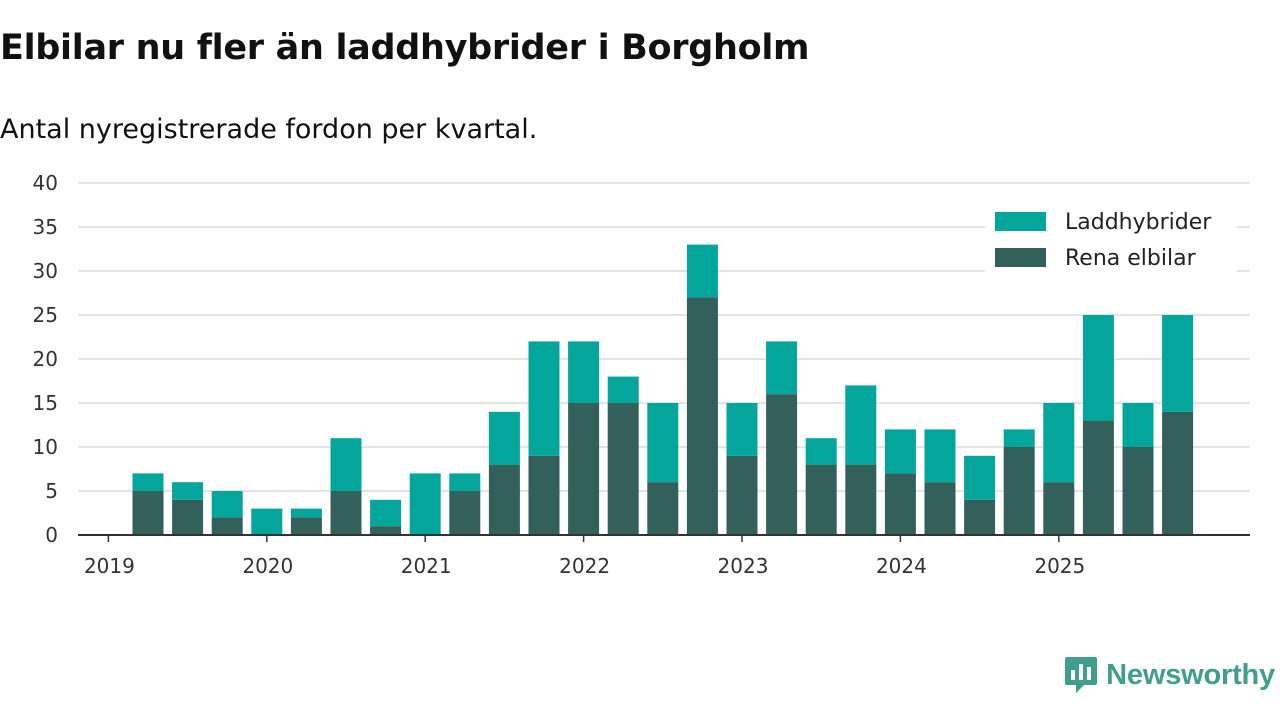  I want to click on legend: Laddhybrider Rena elbilar, so click(1111, 240).